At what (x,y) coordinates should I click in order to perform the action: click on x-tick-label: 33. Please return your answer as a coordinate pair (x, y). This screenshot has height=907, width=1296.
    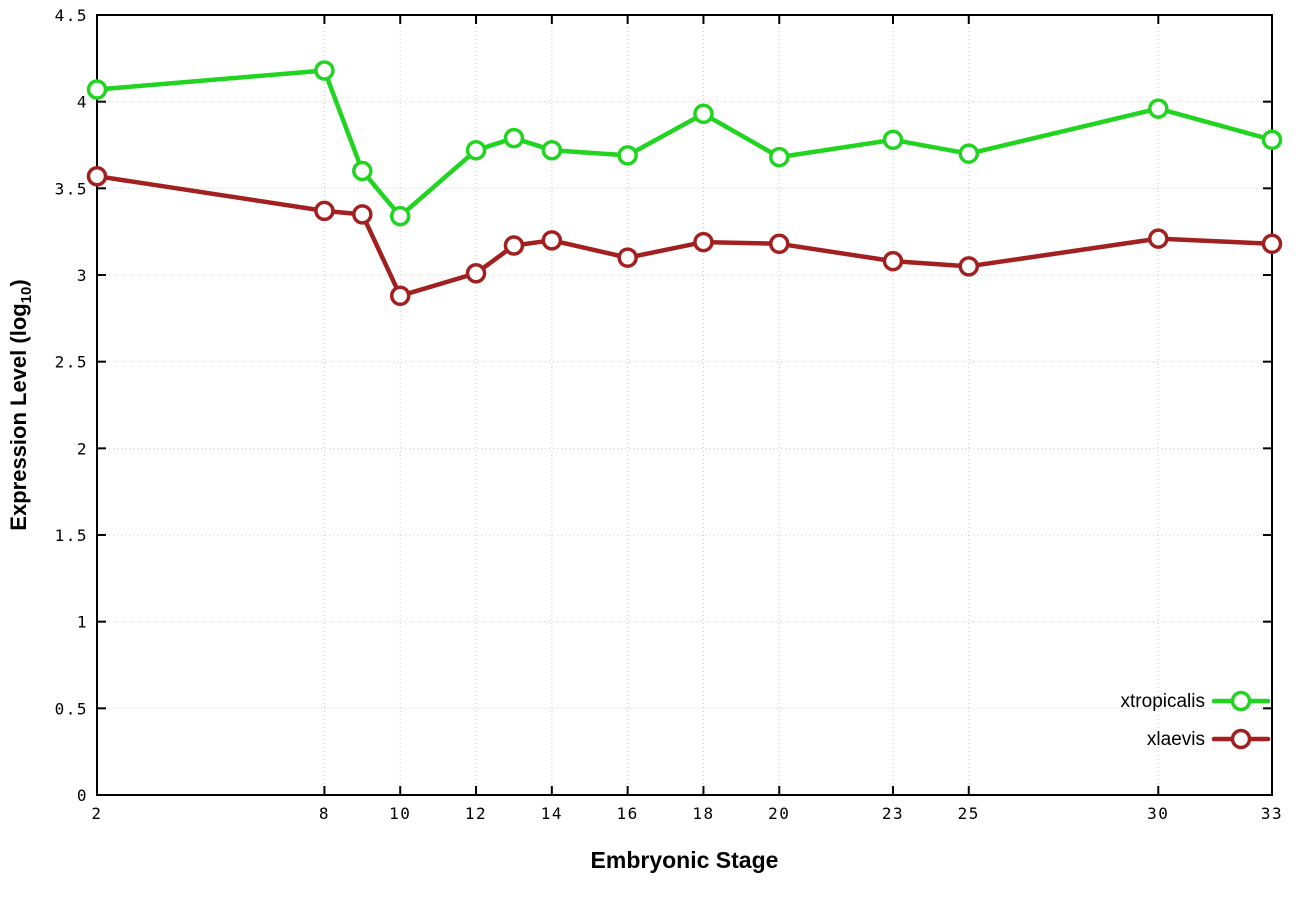
    Looking at the image, I should click on (1272, 813).